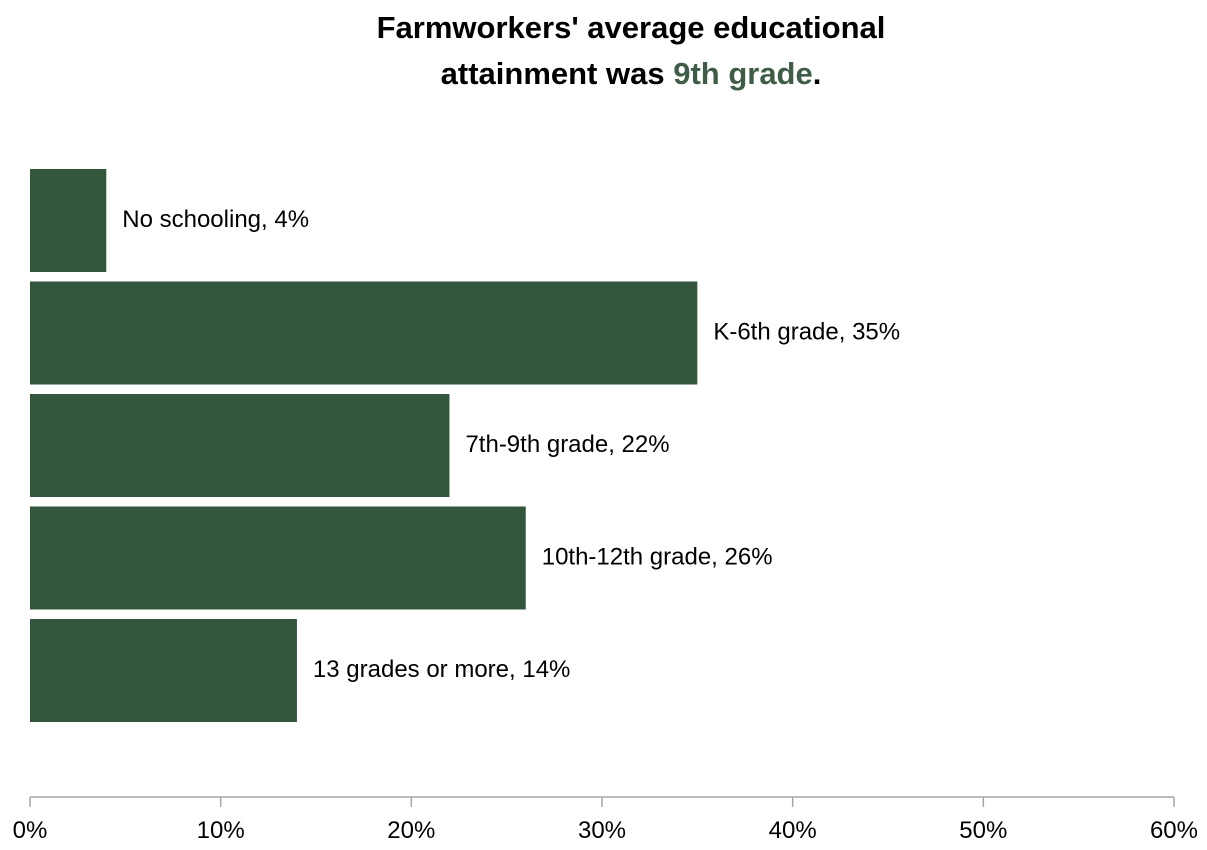 Image resolution: width=1207 pixels, height=850 pixels. What do you see at coordinates (557, 73) in the screenshot?
I see `title-line-2-prefix: attainment was` at bounding box center [557, 73].